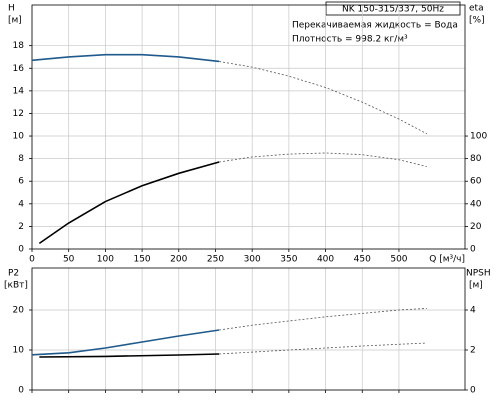 The width and height of the screenshot is (500, 400). What do you see at coordinates (16, 286) in the screenshot?
I see `y-axis-unit: [кВт]` at bounding box center [16, 286].